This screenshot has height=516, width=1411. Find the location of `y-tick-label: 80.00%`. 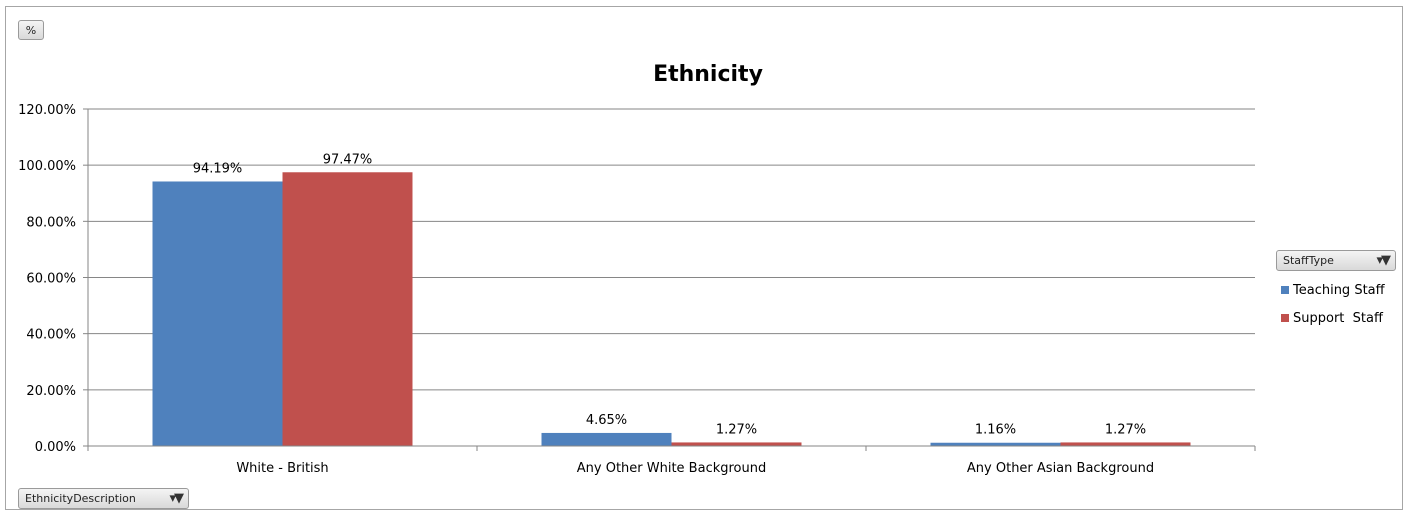

y-tick-label: 80.00% is located at coordinates (51, 222).